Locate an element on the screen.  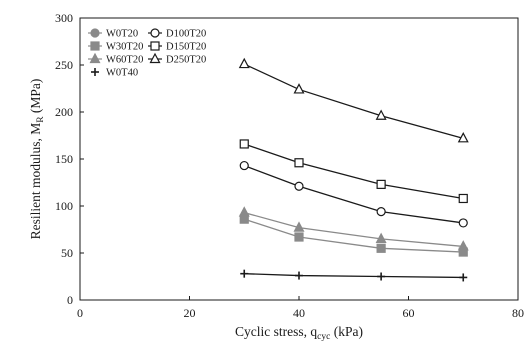
data-point-d250t20 is located at coordinates (244, 63).